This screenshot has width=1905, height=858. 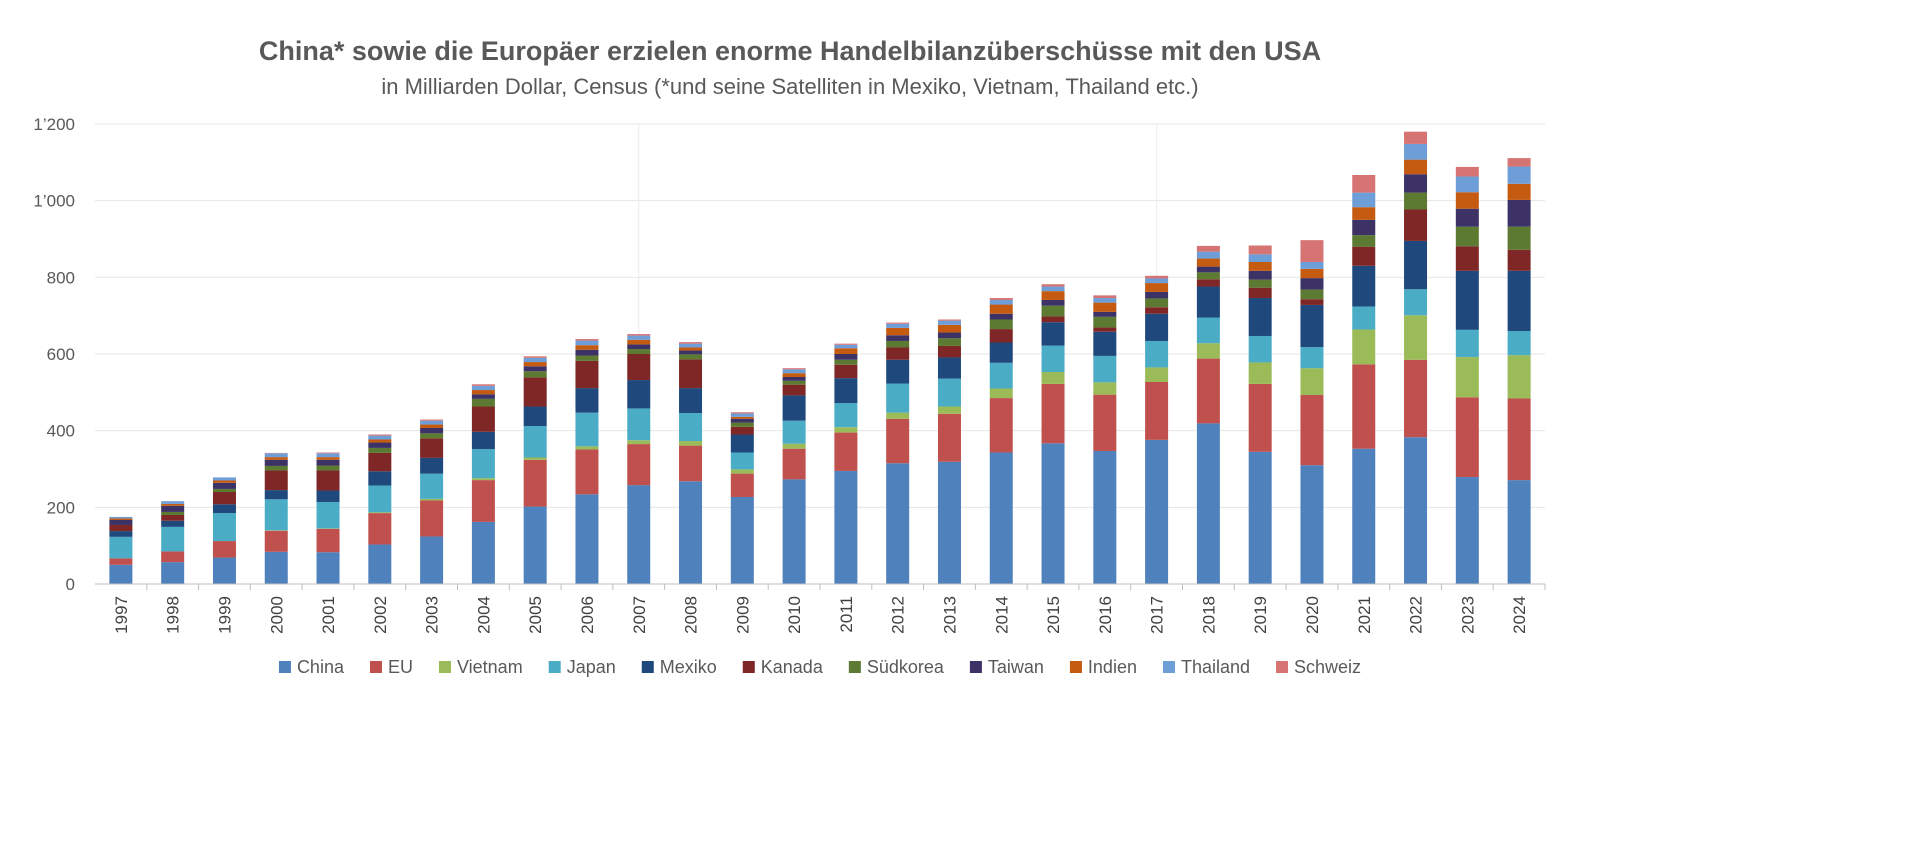 I want to click on legend-label-eu: EU, so click(x=400, y=667).